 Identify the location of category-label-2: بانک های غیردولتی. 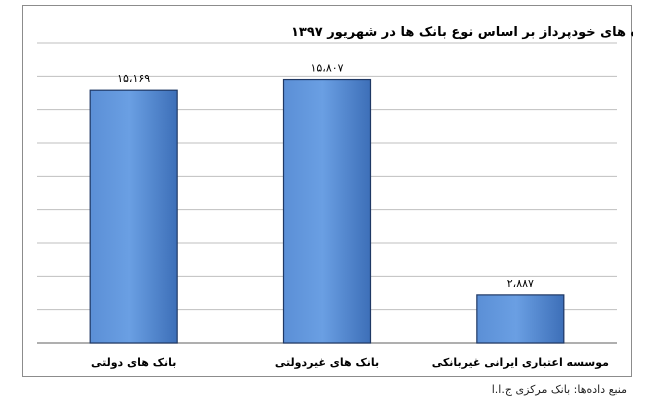
(327, 362).